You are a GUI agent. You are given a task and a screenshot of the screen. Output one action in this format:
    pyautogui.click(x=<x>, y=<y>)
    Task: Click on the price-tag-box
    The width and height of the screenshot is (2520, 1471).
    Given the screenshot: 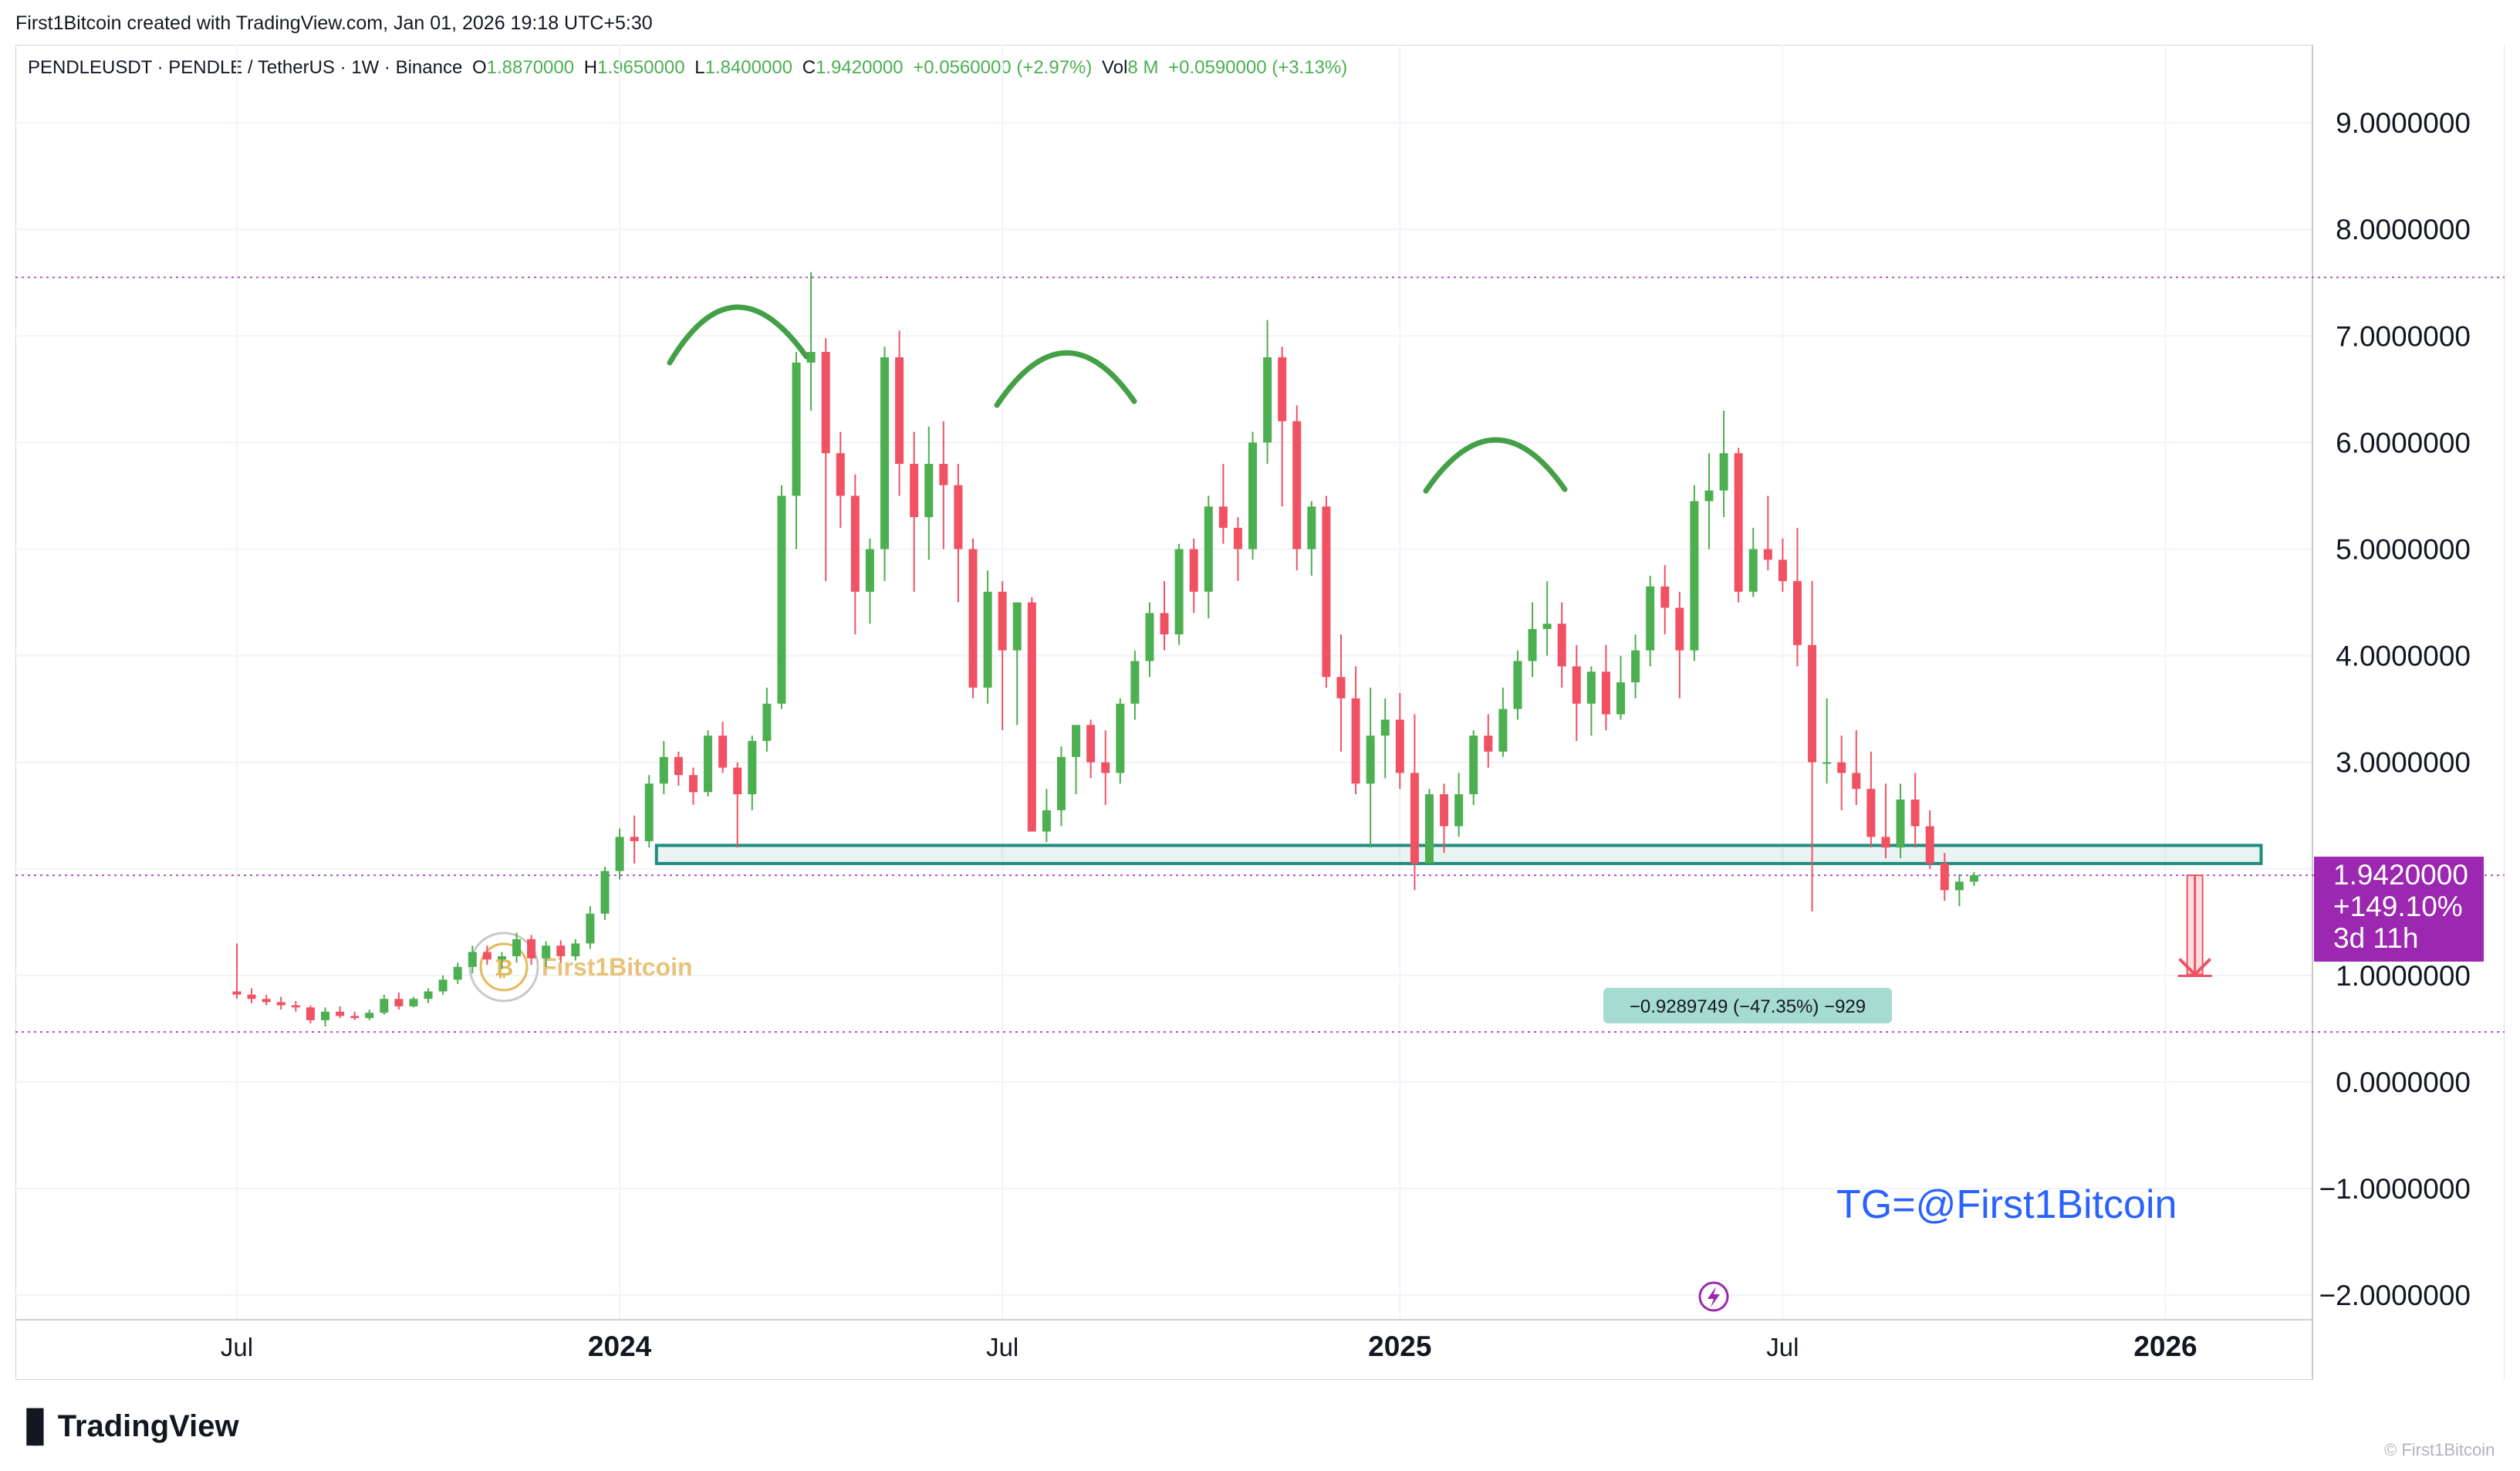 What is the action you would take?
    pyautogui.click(x=2399, y=909)
    